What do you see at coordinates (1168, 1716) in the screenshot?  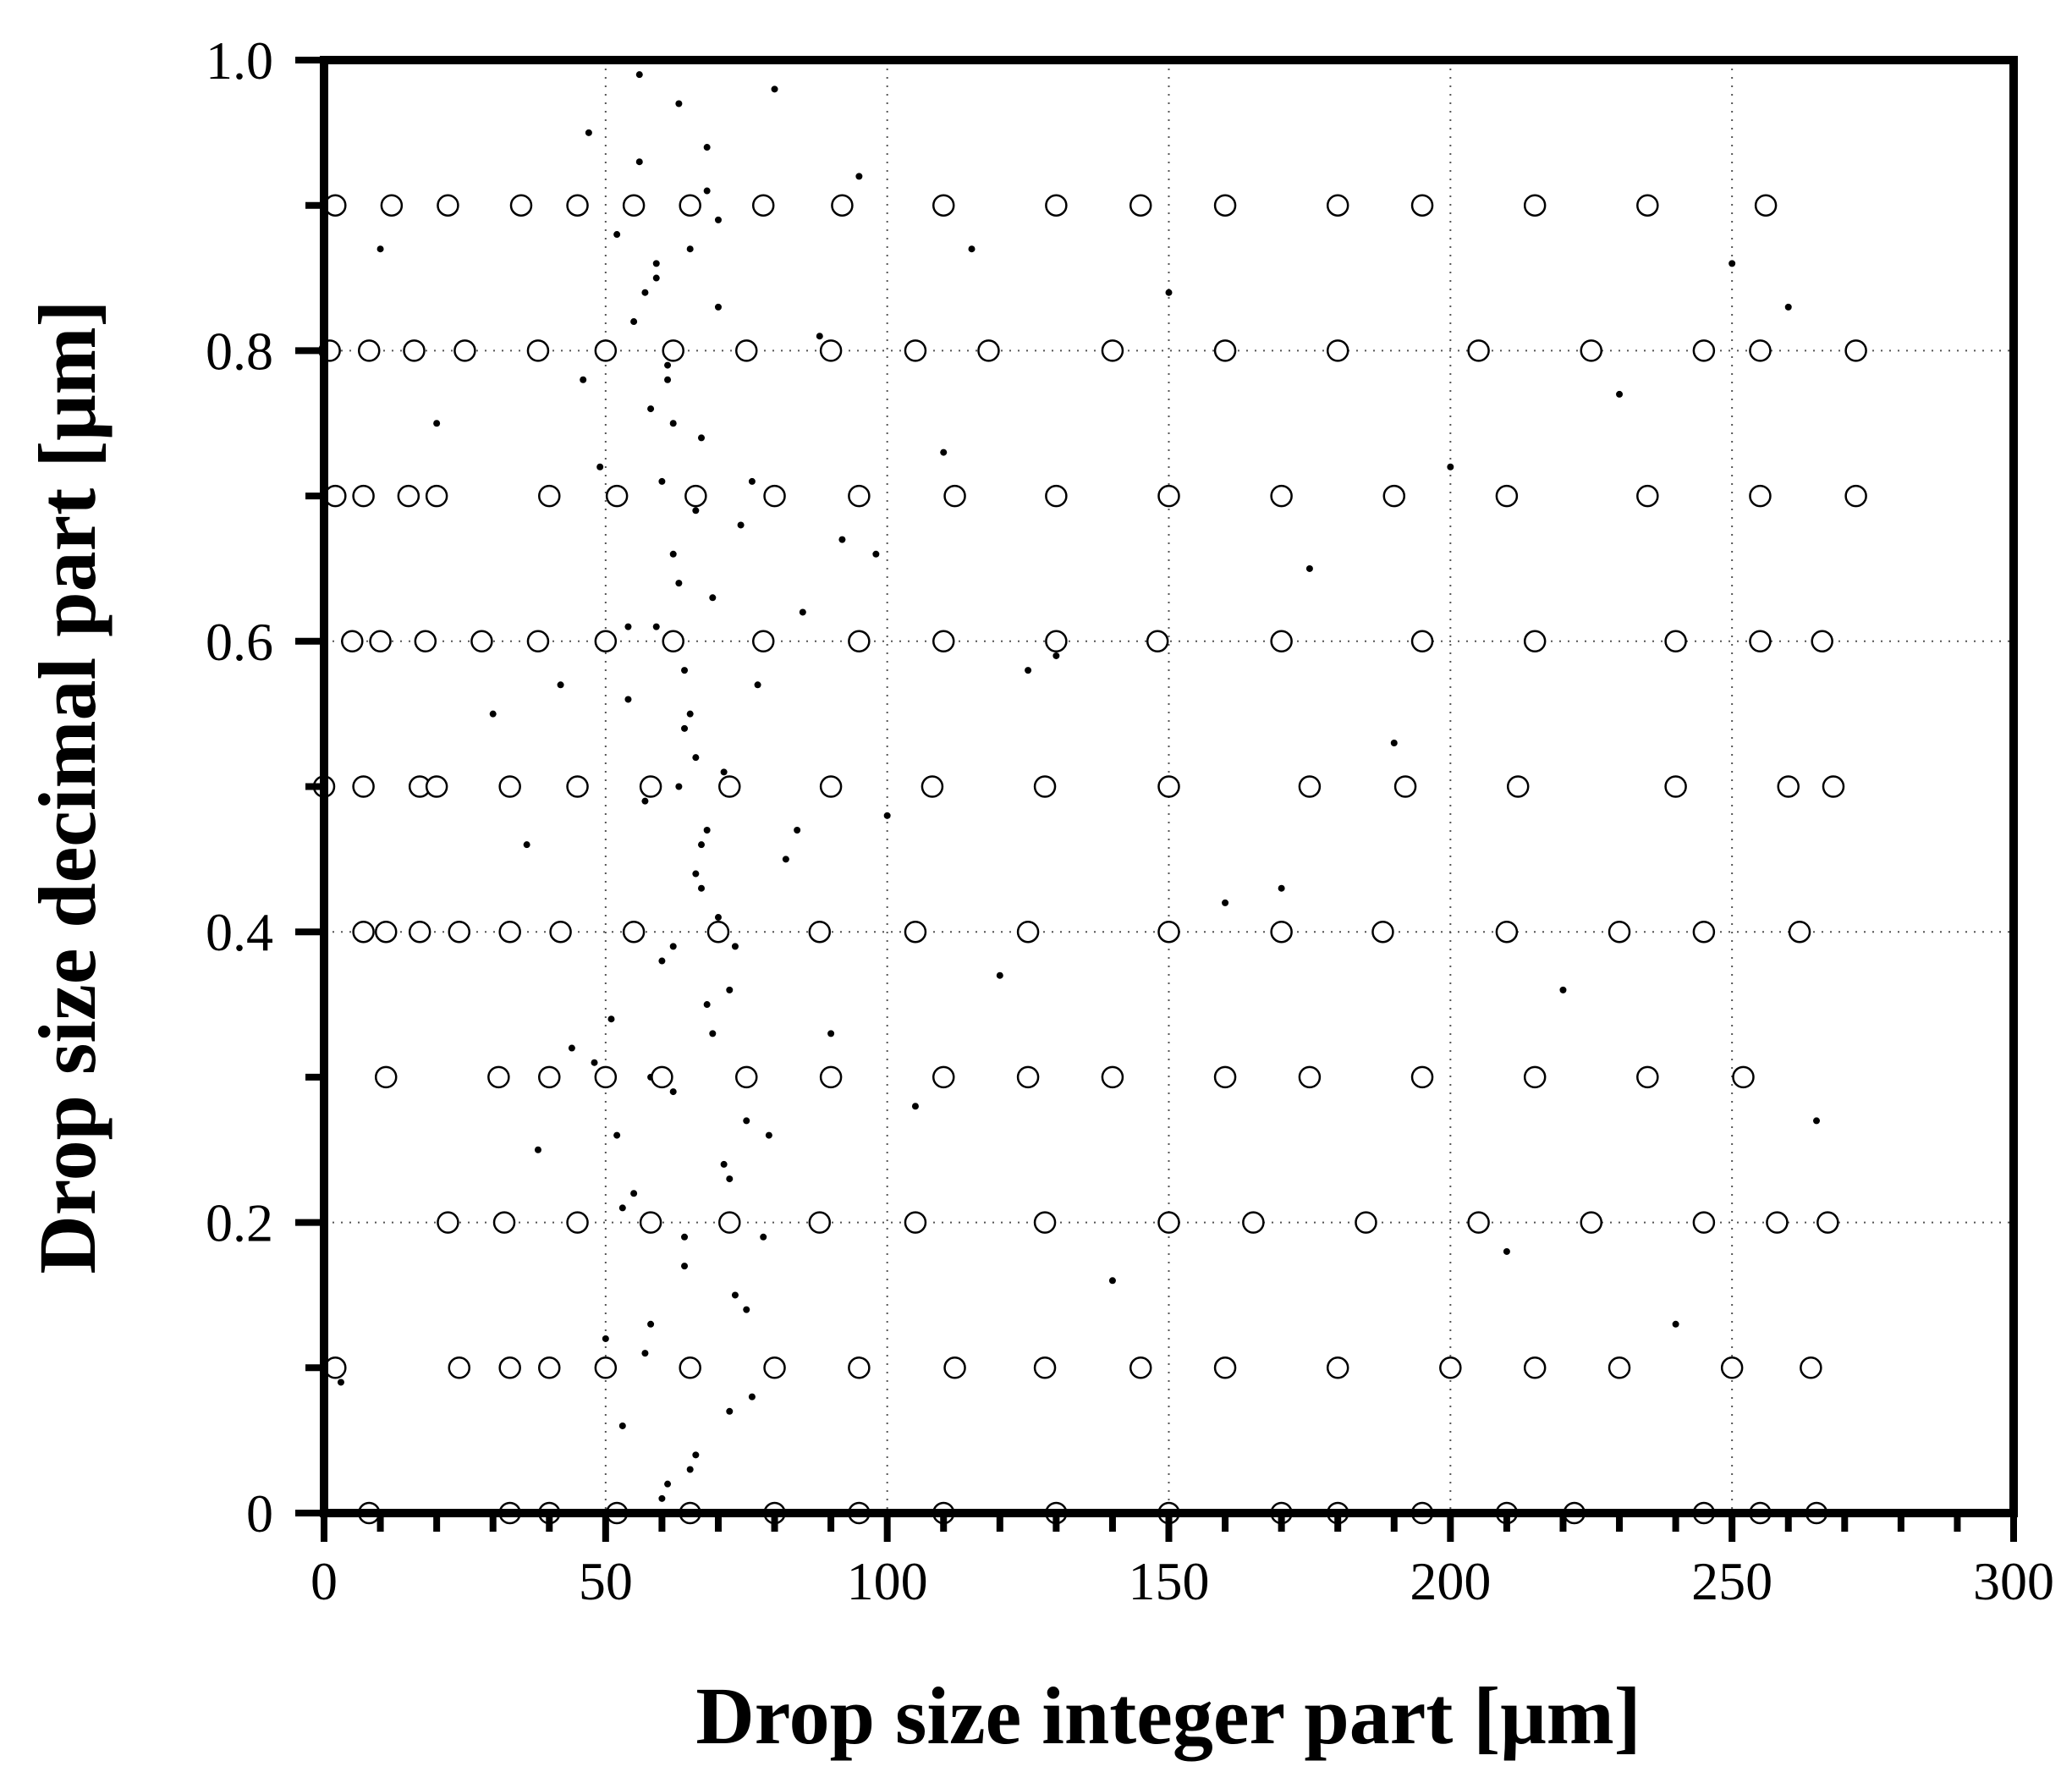 I see `x-axis-title: Drop size integer part [μm]` at bounding box center [1168, 1716].